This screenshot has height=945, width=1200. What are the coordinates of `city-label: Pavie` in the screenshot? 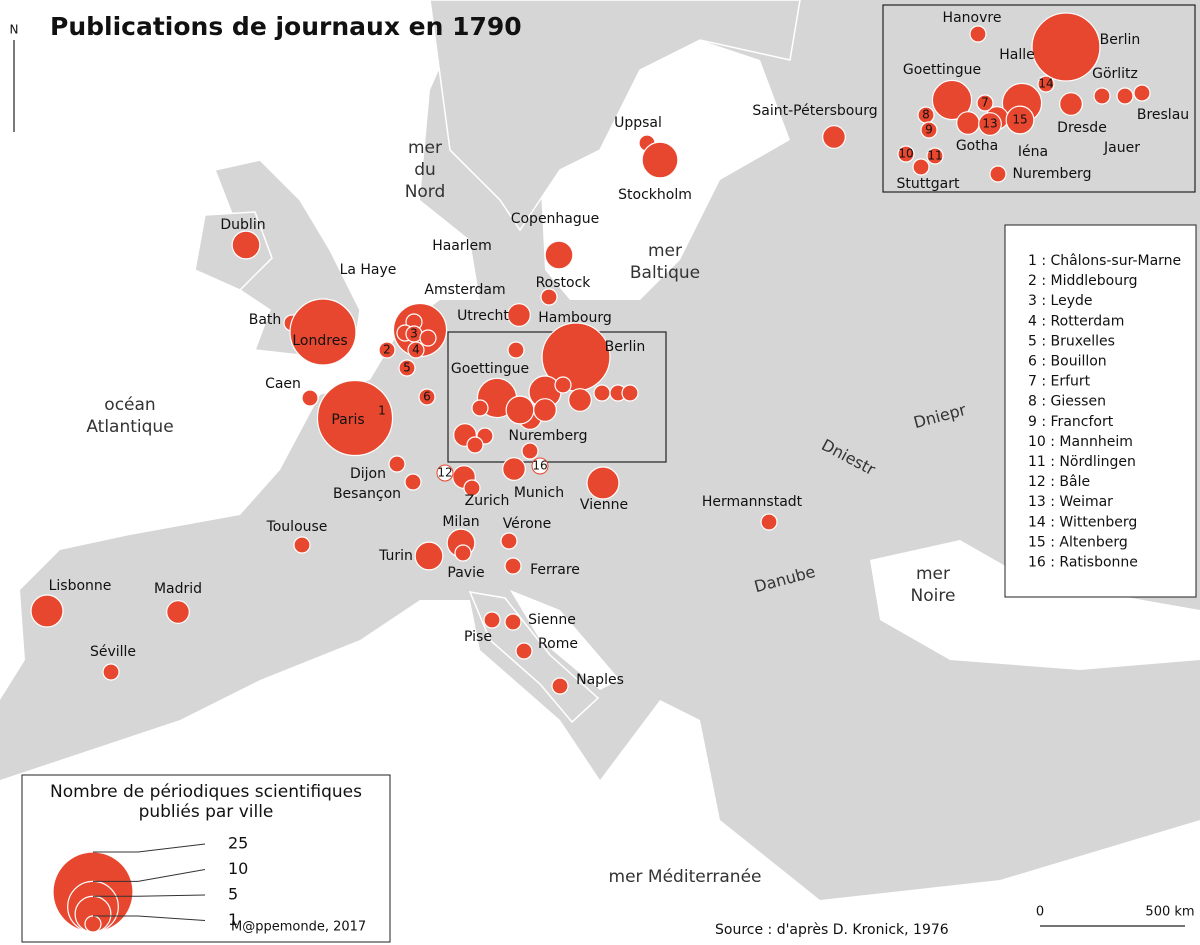 It's located at (465, 573).